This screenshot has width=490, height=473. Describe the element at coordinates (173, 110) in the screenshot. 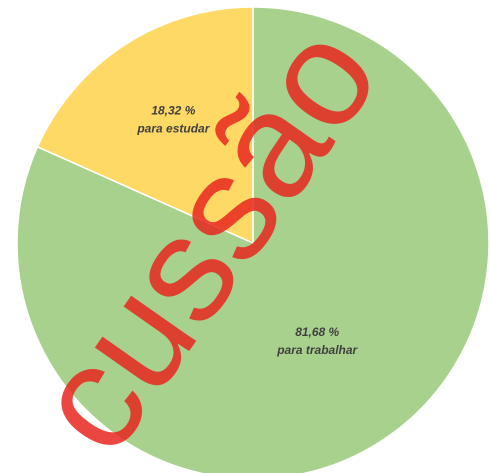

I see `value-label: 18,32 %` at that location.